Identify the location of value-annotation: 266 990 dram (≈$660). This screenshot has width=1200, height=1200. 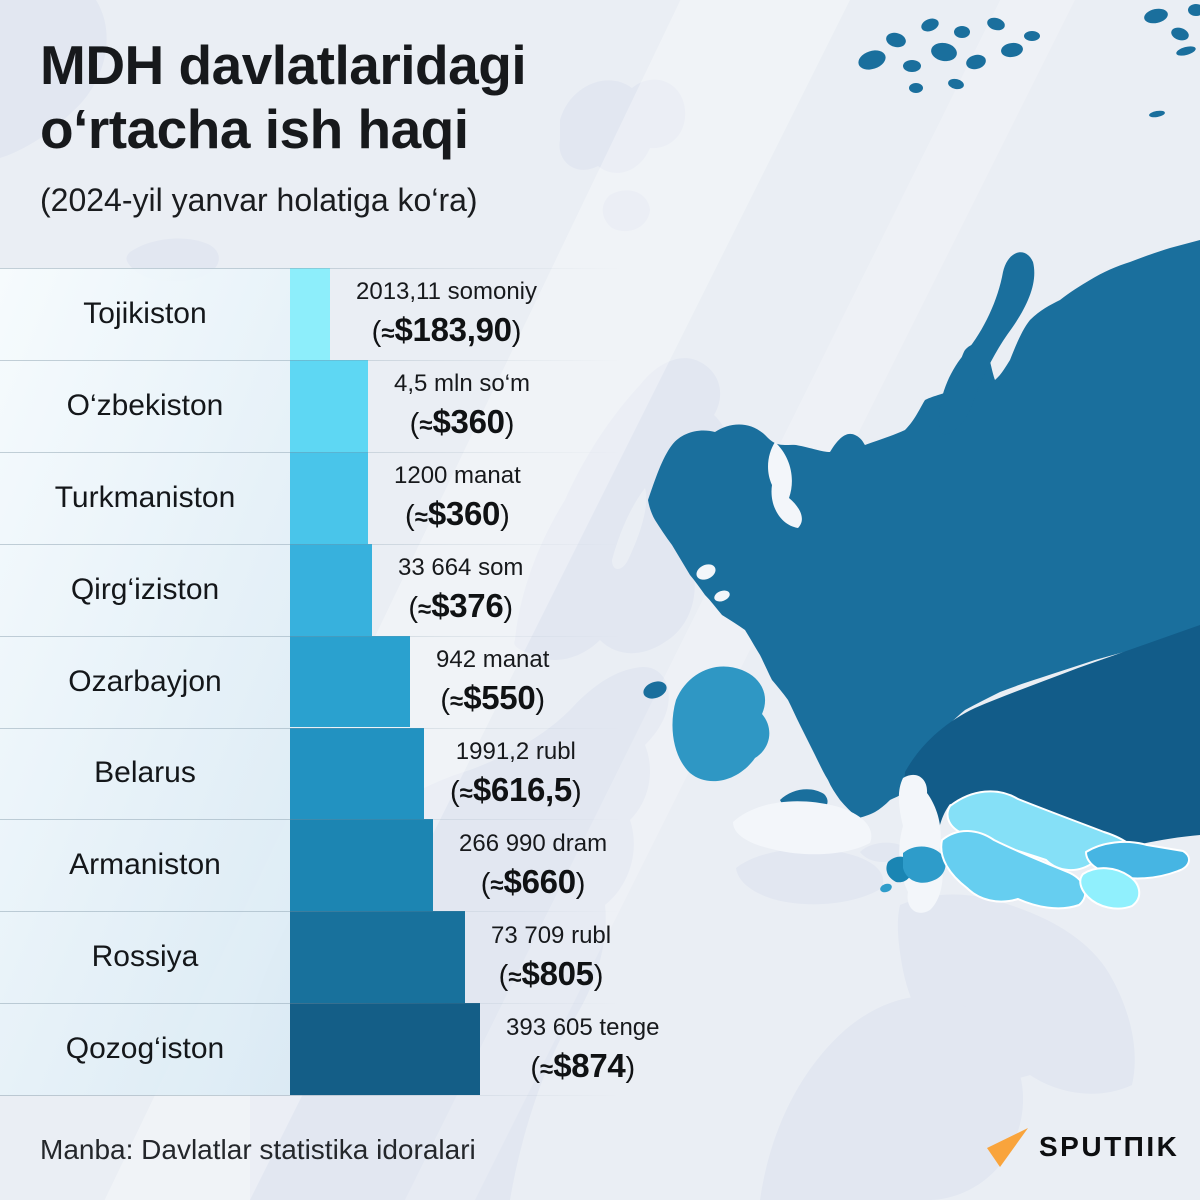
(533, 865).